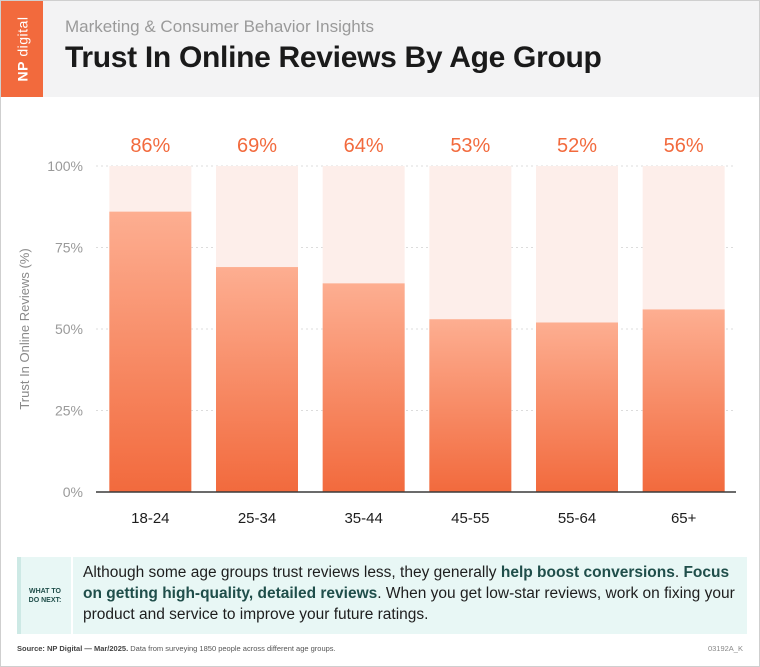 Image resolution: width=760 pixels, height=667 pixels. I want to click on callout-divider, so click(72, 595).